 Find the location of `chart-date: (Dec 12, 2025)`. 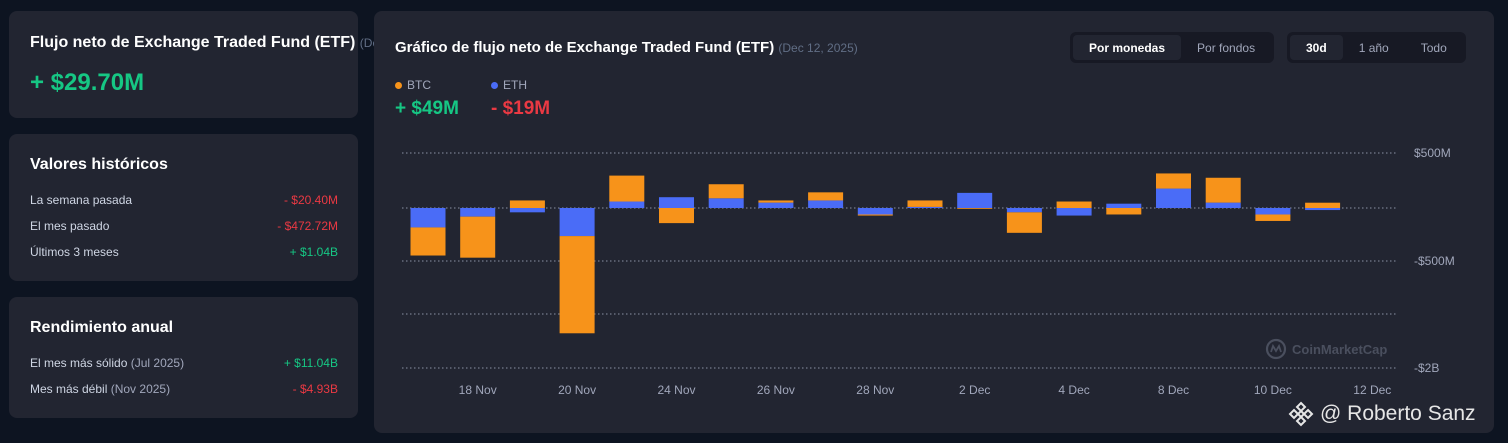

chart-date: (Dec 12, 2025) is located at coordinates (818, 48).